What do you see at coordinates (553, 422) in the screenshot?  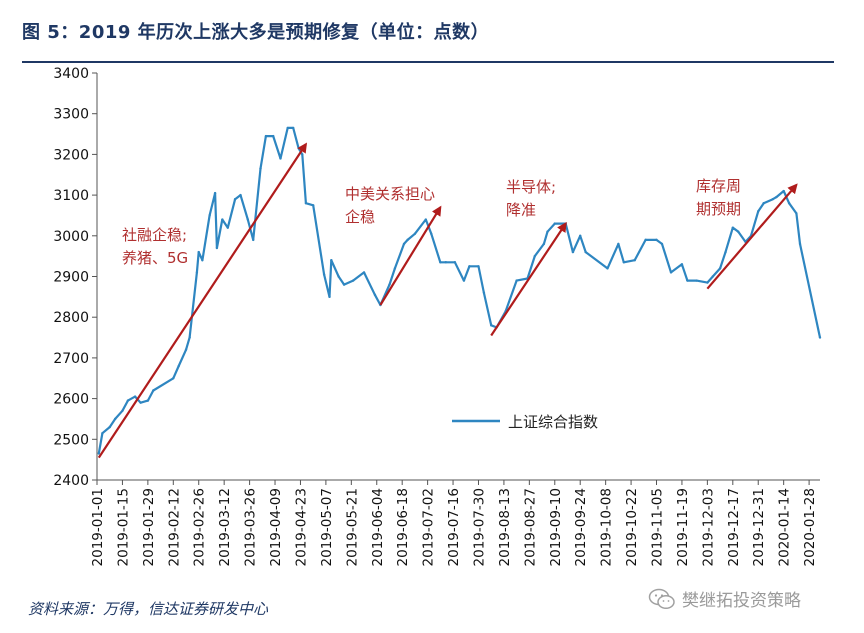 I see `legend-label: 上证综合指数` at bounding box center [553, 422].